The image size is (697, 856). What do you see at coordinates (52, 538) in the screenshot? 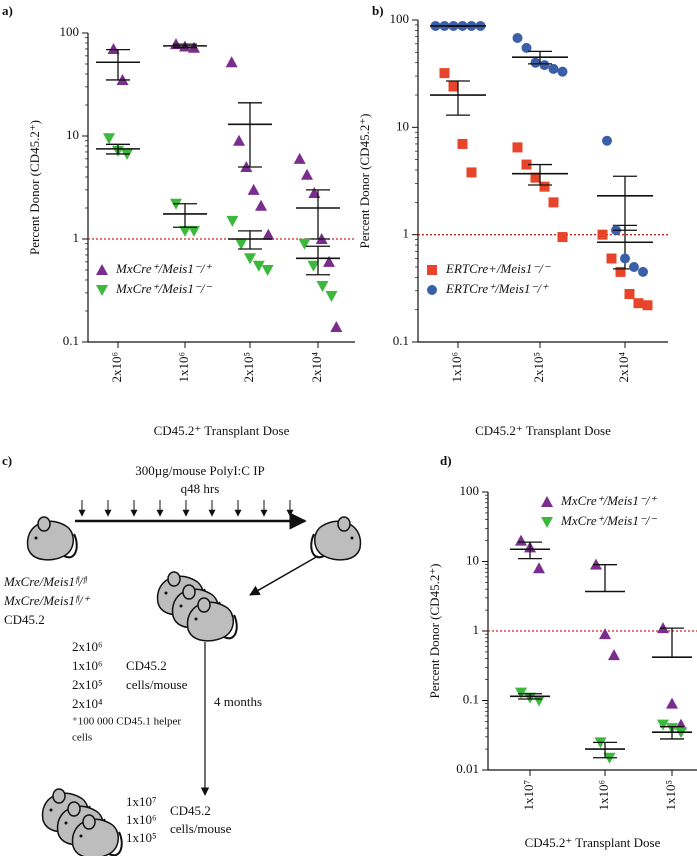
I see `donor-mouse` at bounding box center [52, 538].